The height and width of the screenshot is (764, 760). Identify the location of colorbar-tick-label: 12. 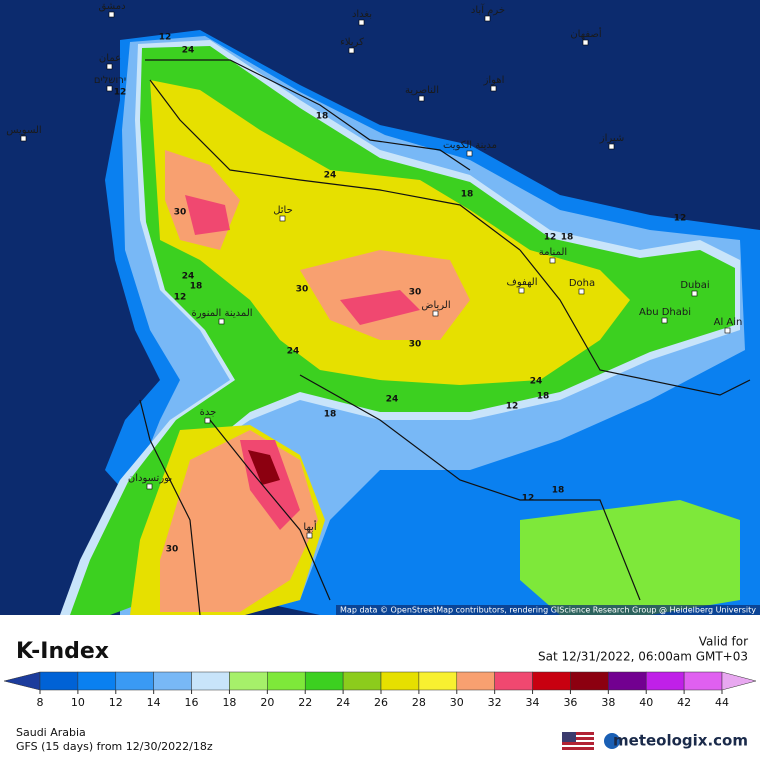
(116, 702).